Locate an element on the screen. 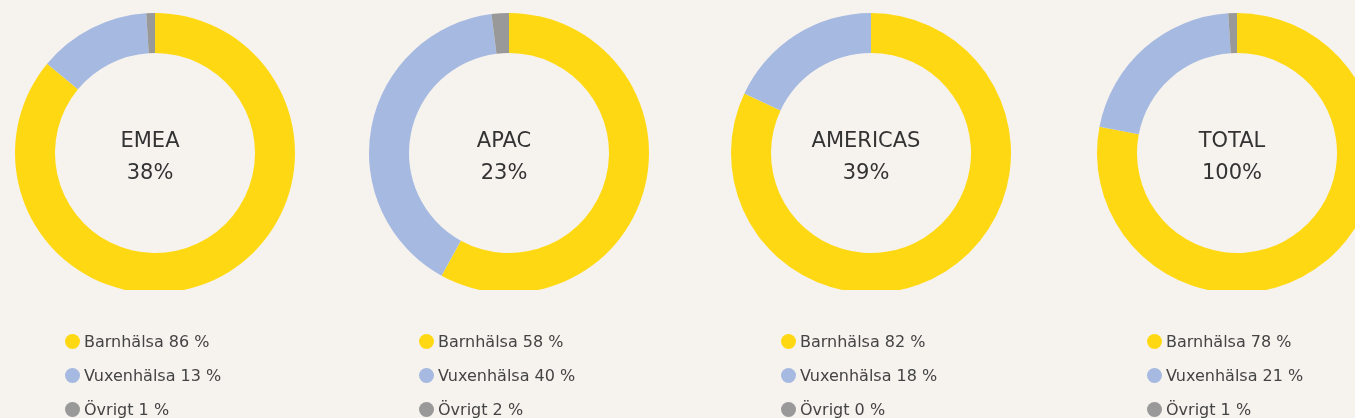 The height and width of the screenshot is (418, 1355). text: 100% is located at coordinates (1231, 172).